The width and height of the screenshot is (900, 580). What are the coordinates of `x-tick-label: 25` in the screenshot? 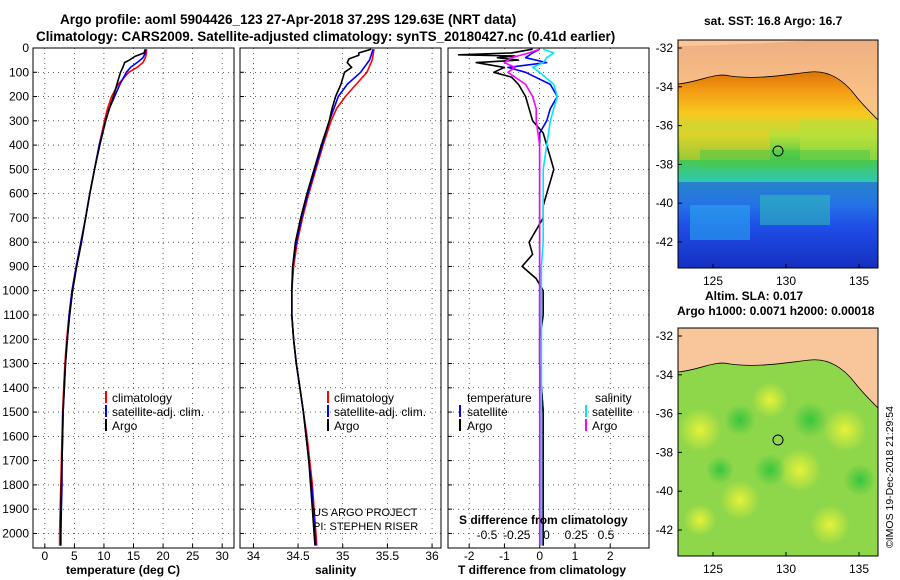 It's located at (193, 556).